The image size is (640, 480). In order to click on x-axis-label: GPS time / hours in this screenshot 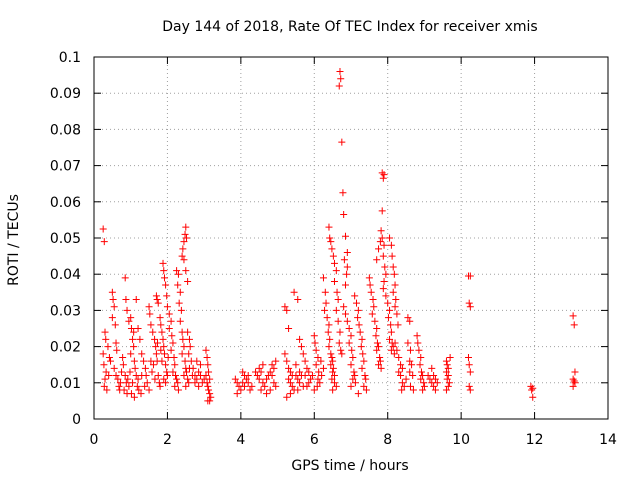, I will do `click(349, 466)`.